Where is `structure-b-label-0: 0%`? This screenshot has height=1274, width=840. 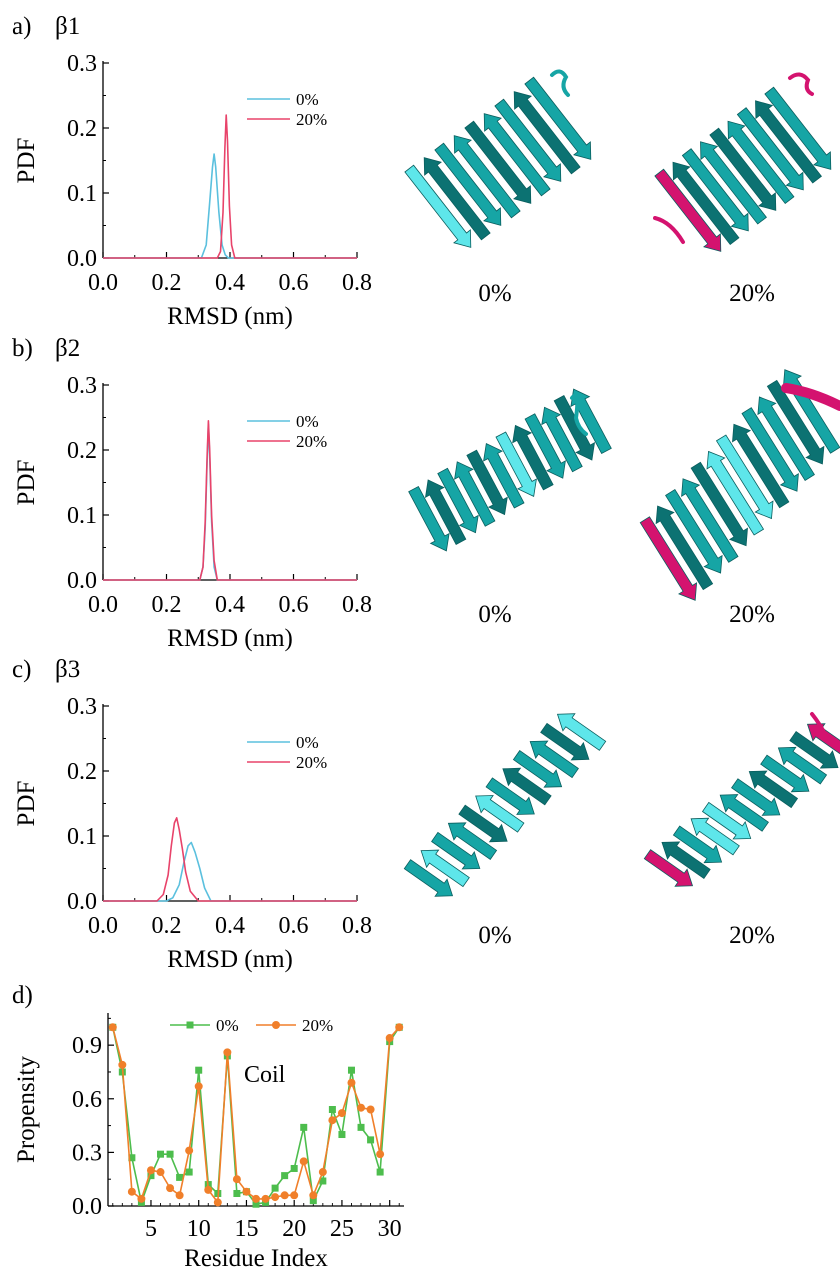 structure-b-label-0: 0% is located at coordinates (494, 614).